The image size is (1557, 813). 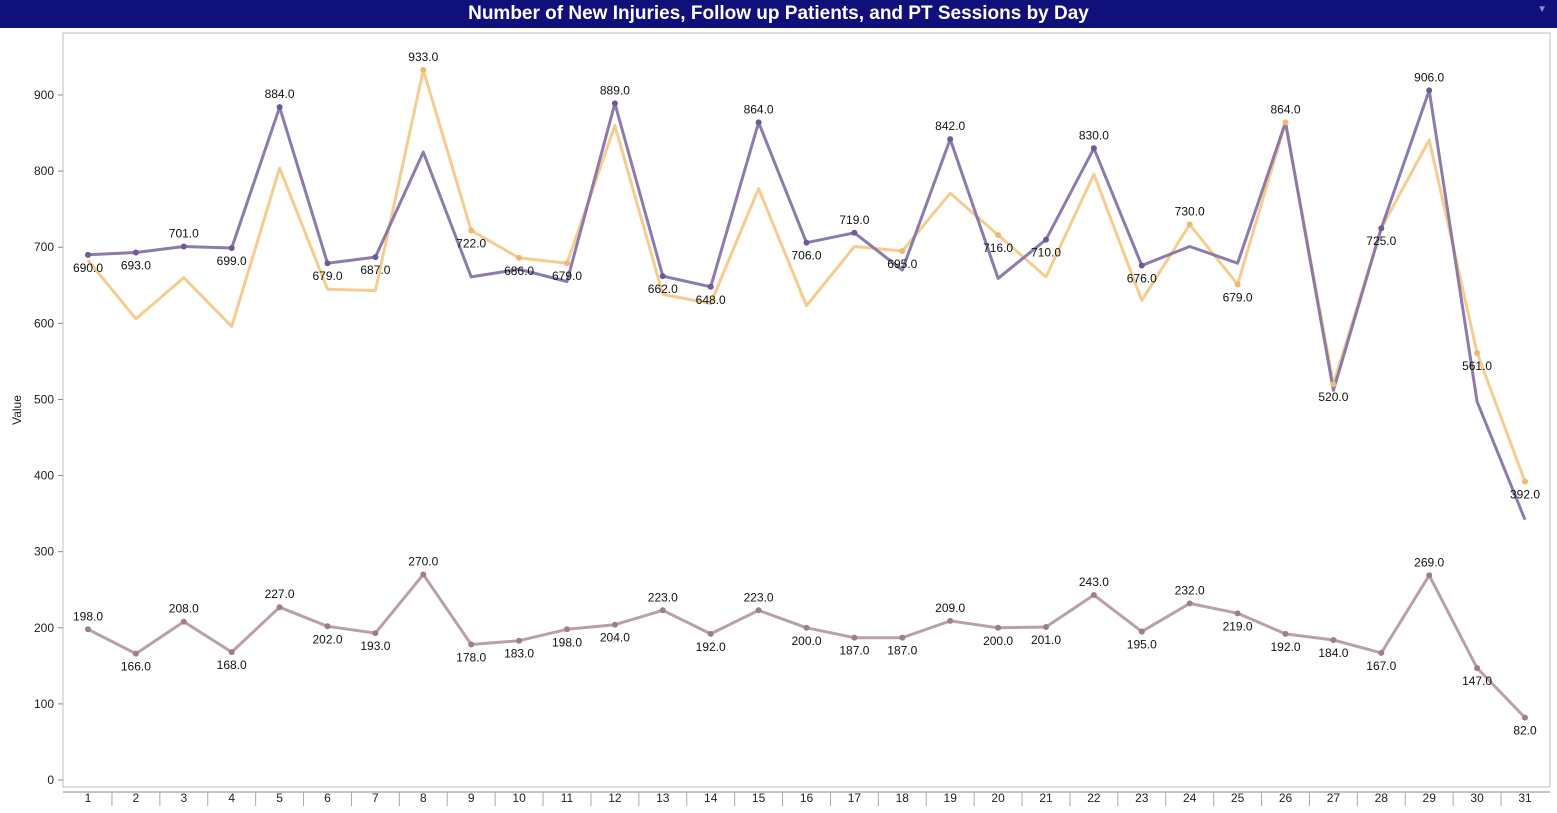 What do you see at coordinates (615, 798) in the screenshot?
I see `x-tick-label: 12` at bounding box center [615, 798].